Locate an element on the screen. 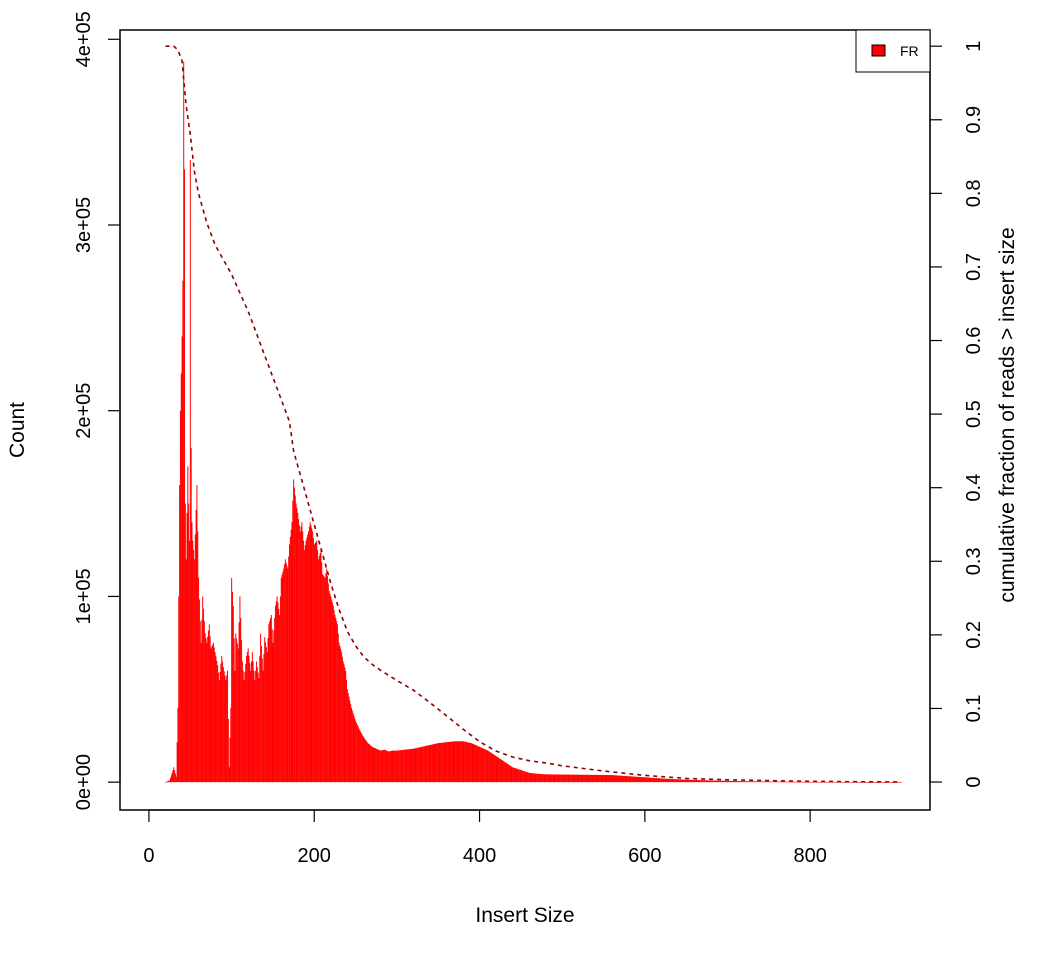  y2-tick-label: 0.6 is located at coordinates (974, 341).